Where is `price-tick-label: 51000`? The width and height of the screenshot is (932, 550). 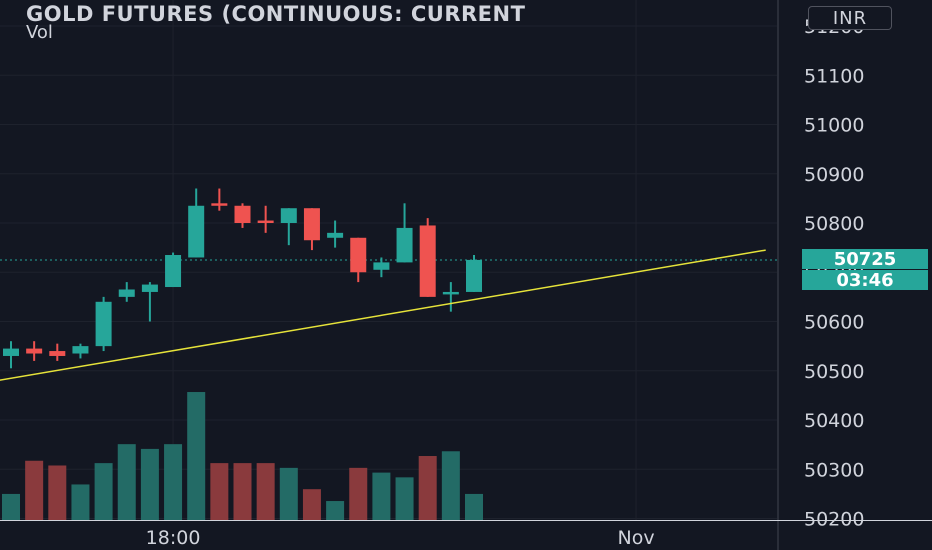 price-tick-label: 51000 is located at coordinates (834, 126).